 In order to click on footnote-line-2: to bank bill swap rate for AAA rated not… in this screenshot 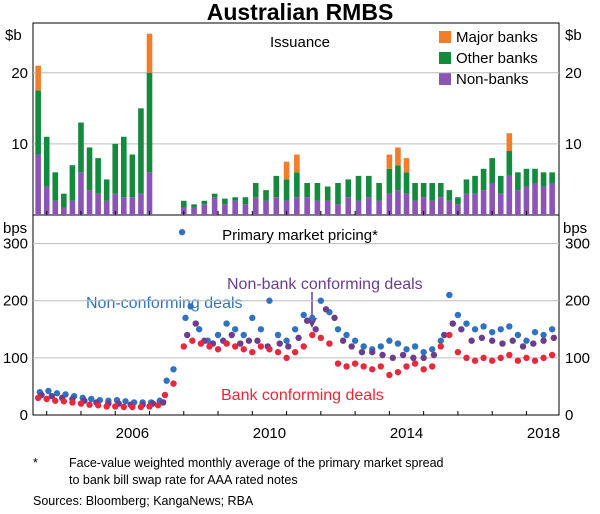, I will do `click(183, 480)`.